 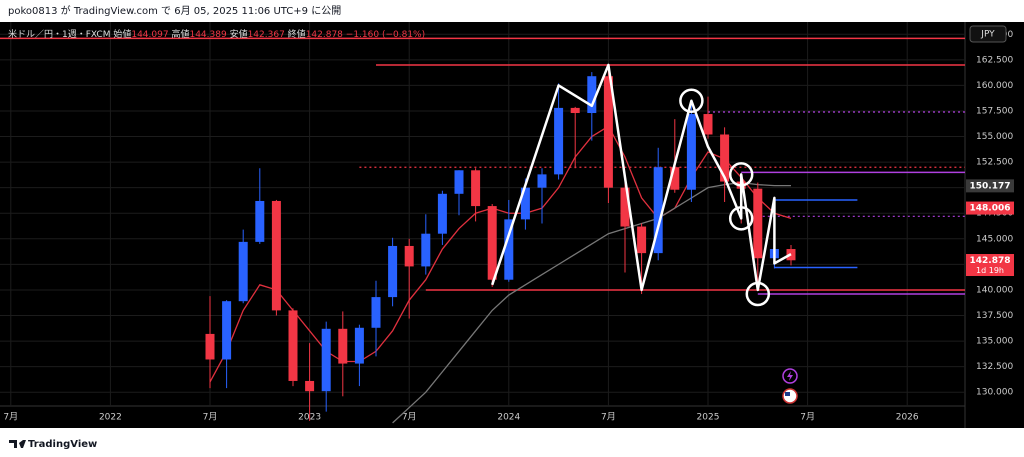 I want to click on legend-item: 144.389, so click(x=207, y=35).